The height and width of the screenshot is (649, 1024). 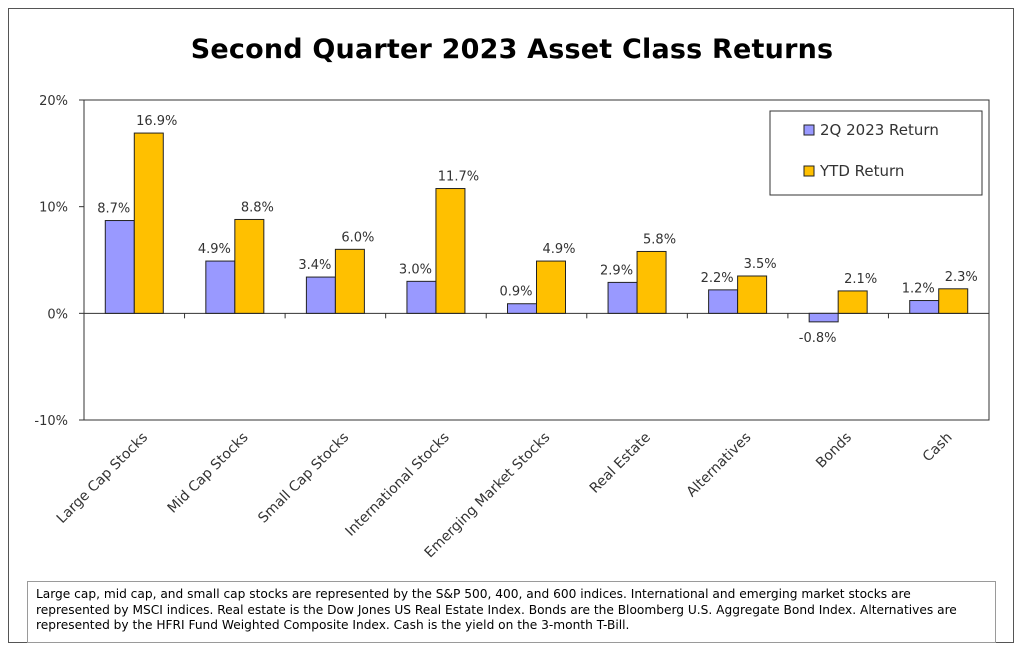 I want to click on category-label: Alternatives, so click(x=719, y=465).